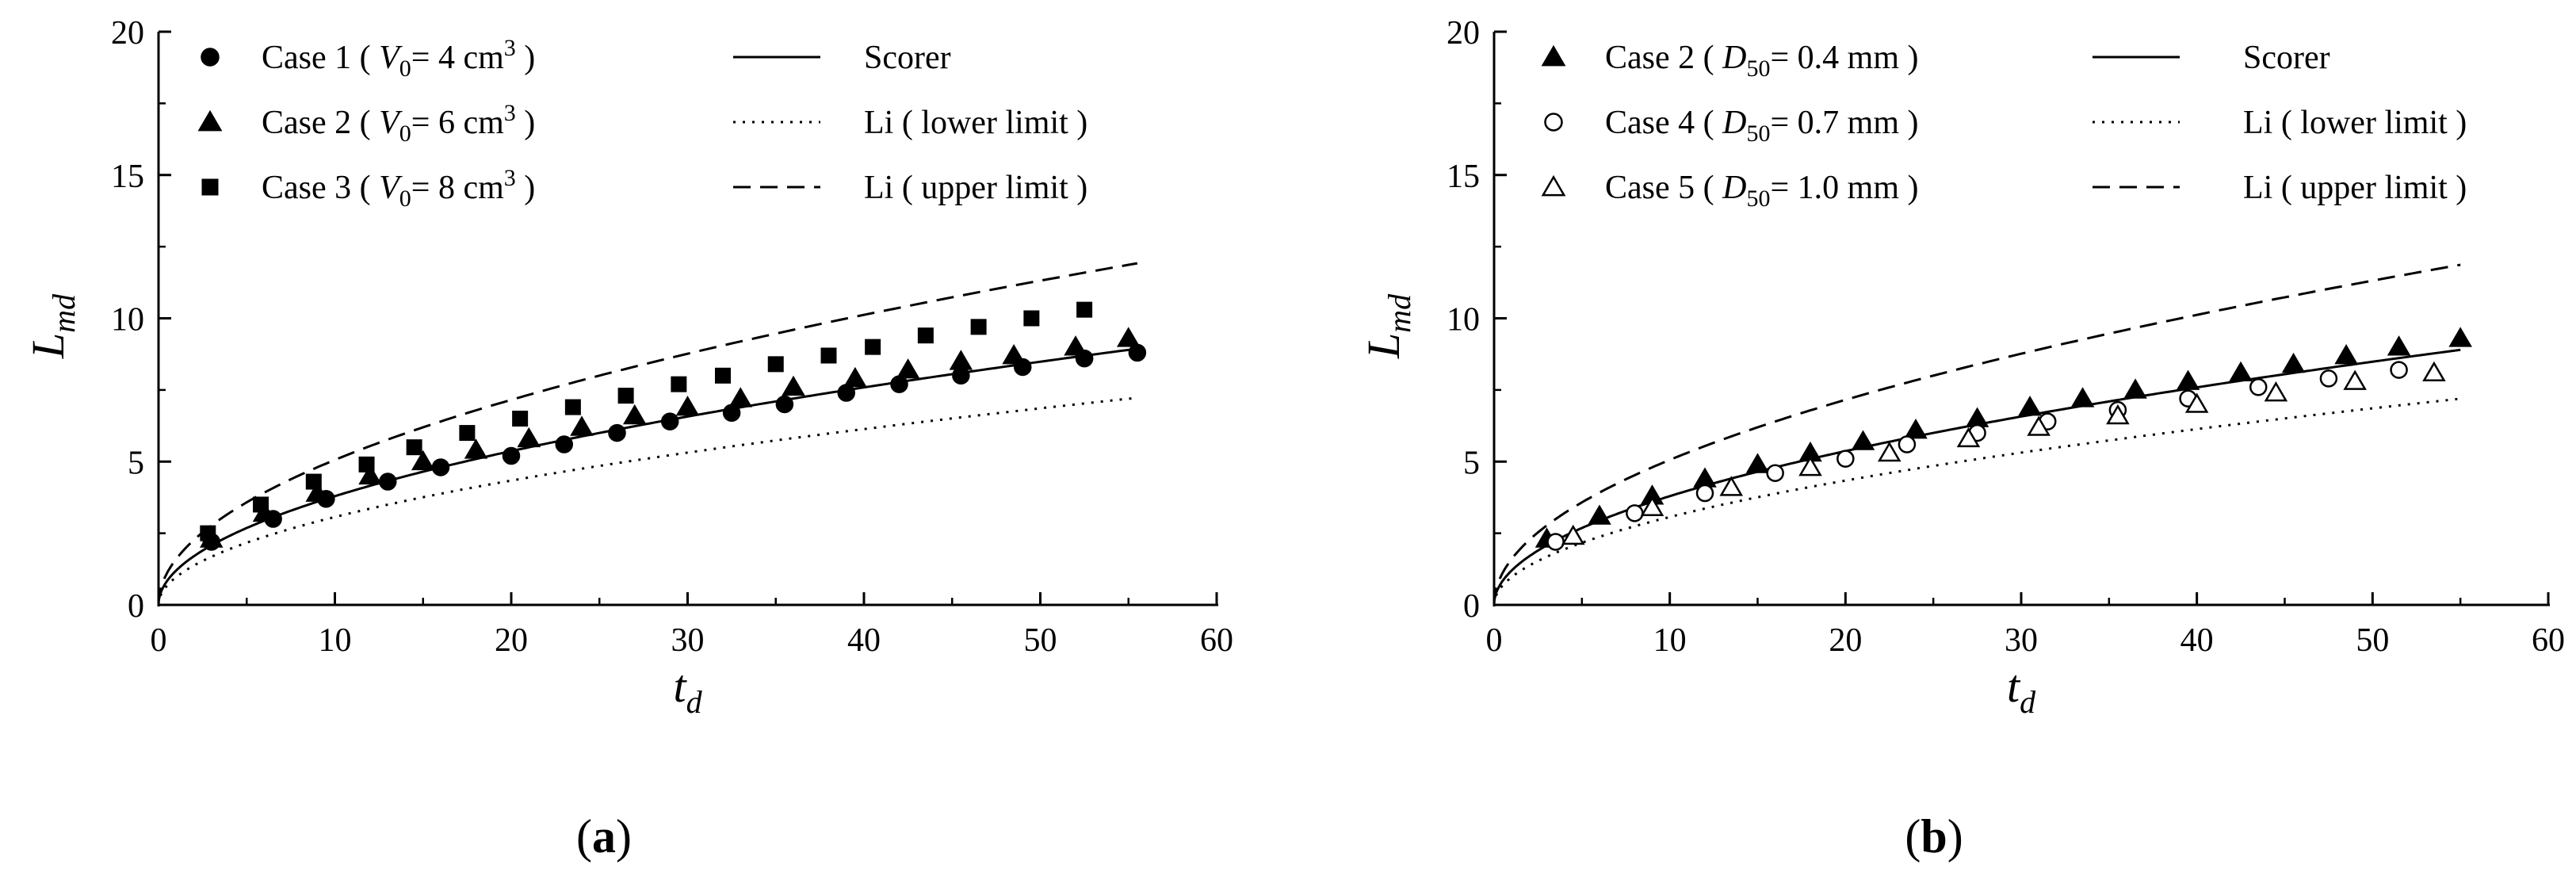 The image size is (2576, 880). What do you see at coordinates (1834, 58) in the screenshot?
I see `legend-value: = 0.4 mm` at bounding box center [1834, 58].